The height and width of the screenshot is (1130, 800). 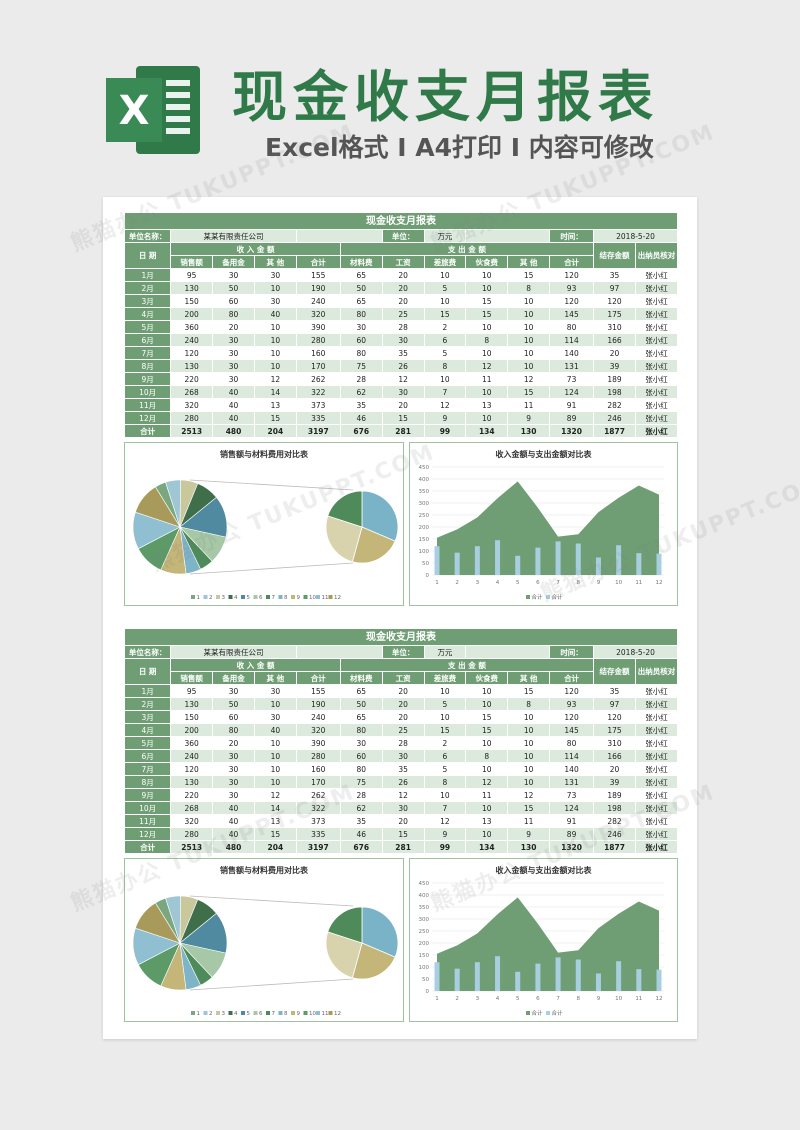 I want to click on x-tick-label: 4, so click(x=498, y=999).